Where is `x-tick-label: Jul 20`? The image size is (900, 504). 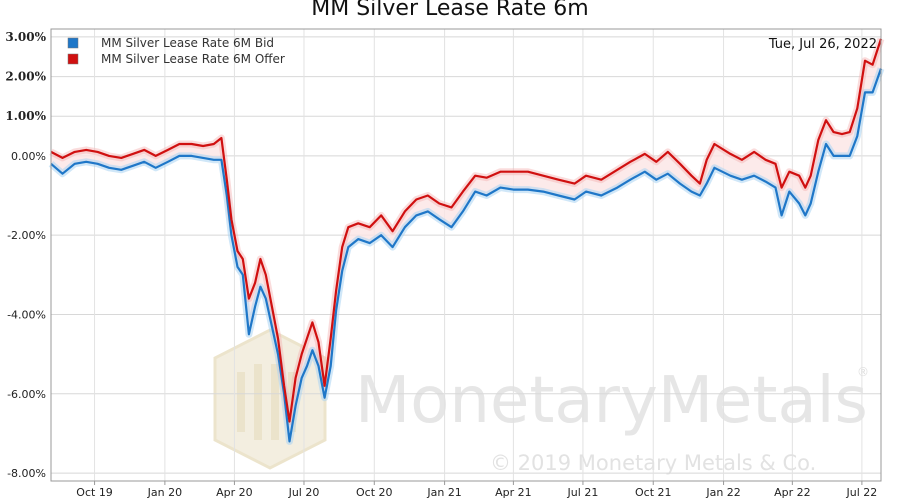
x-tick-label: Jul 20 is located at coordinates (304, 492).